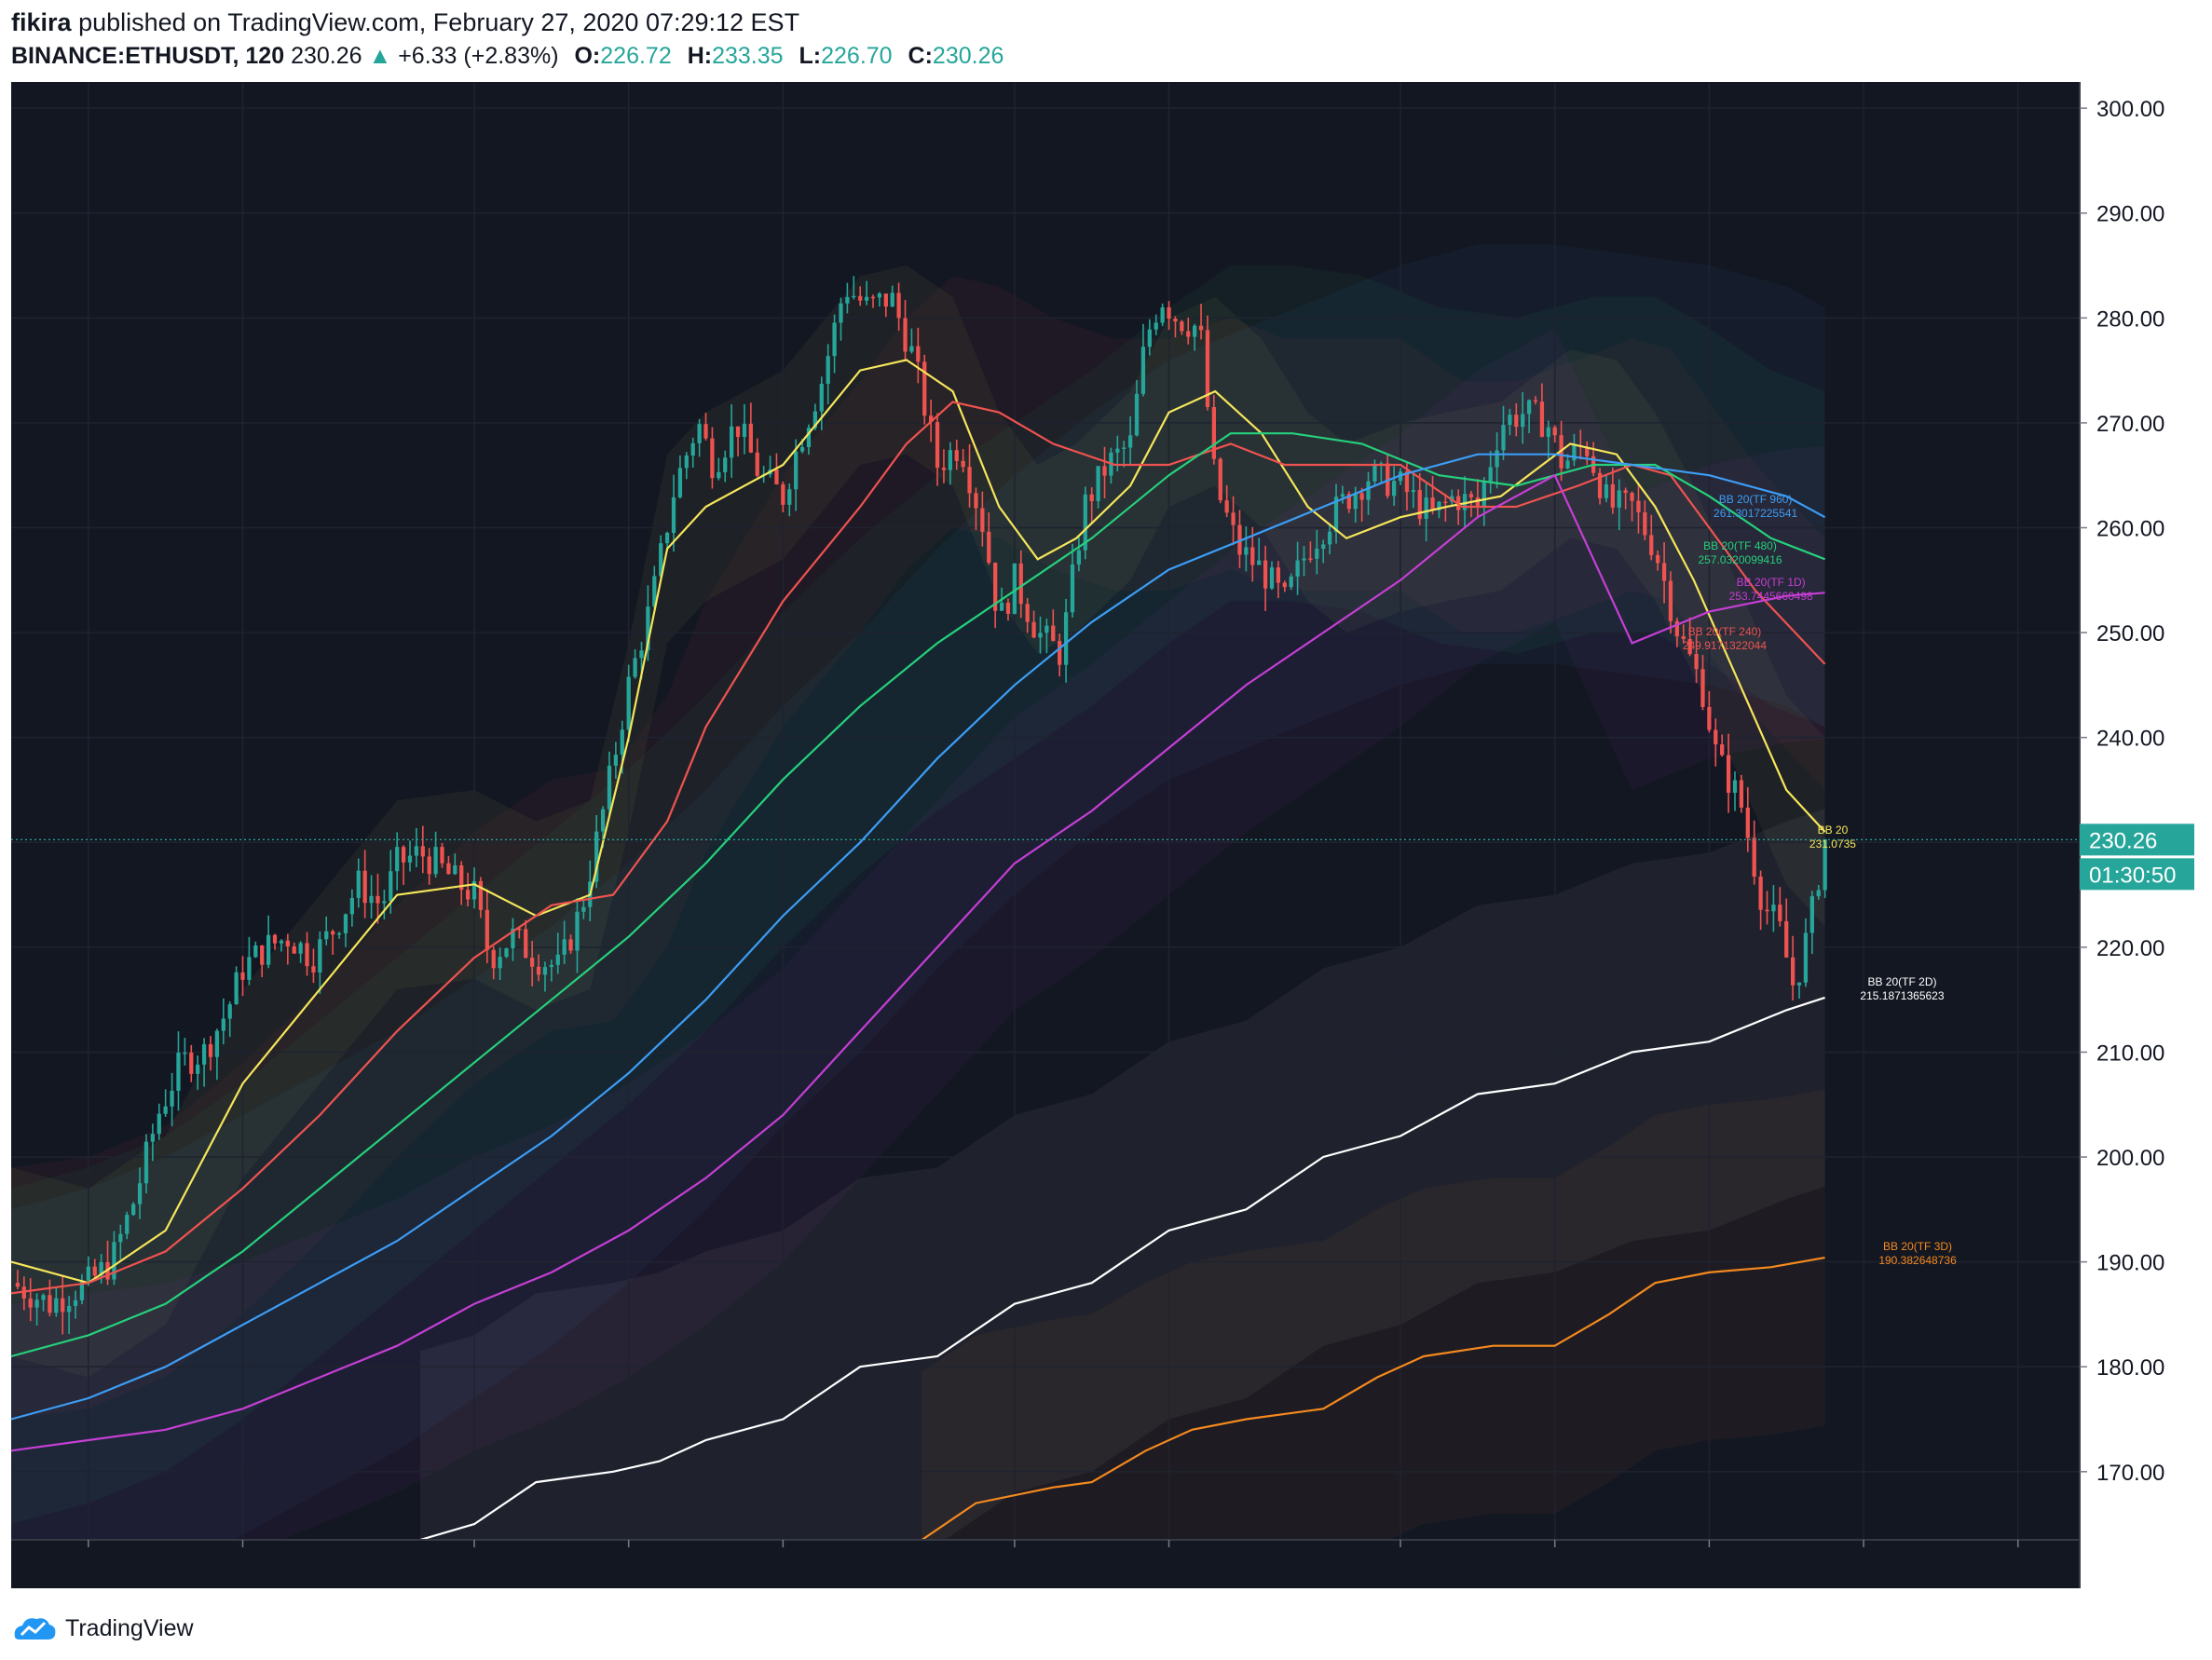 The width and height of the screenshot is (2212, 1660). Describe the element at coordinates (1902, 995) in the screenshot. I see `indicator-value-label: 215.1871365623` at that location.